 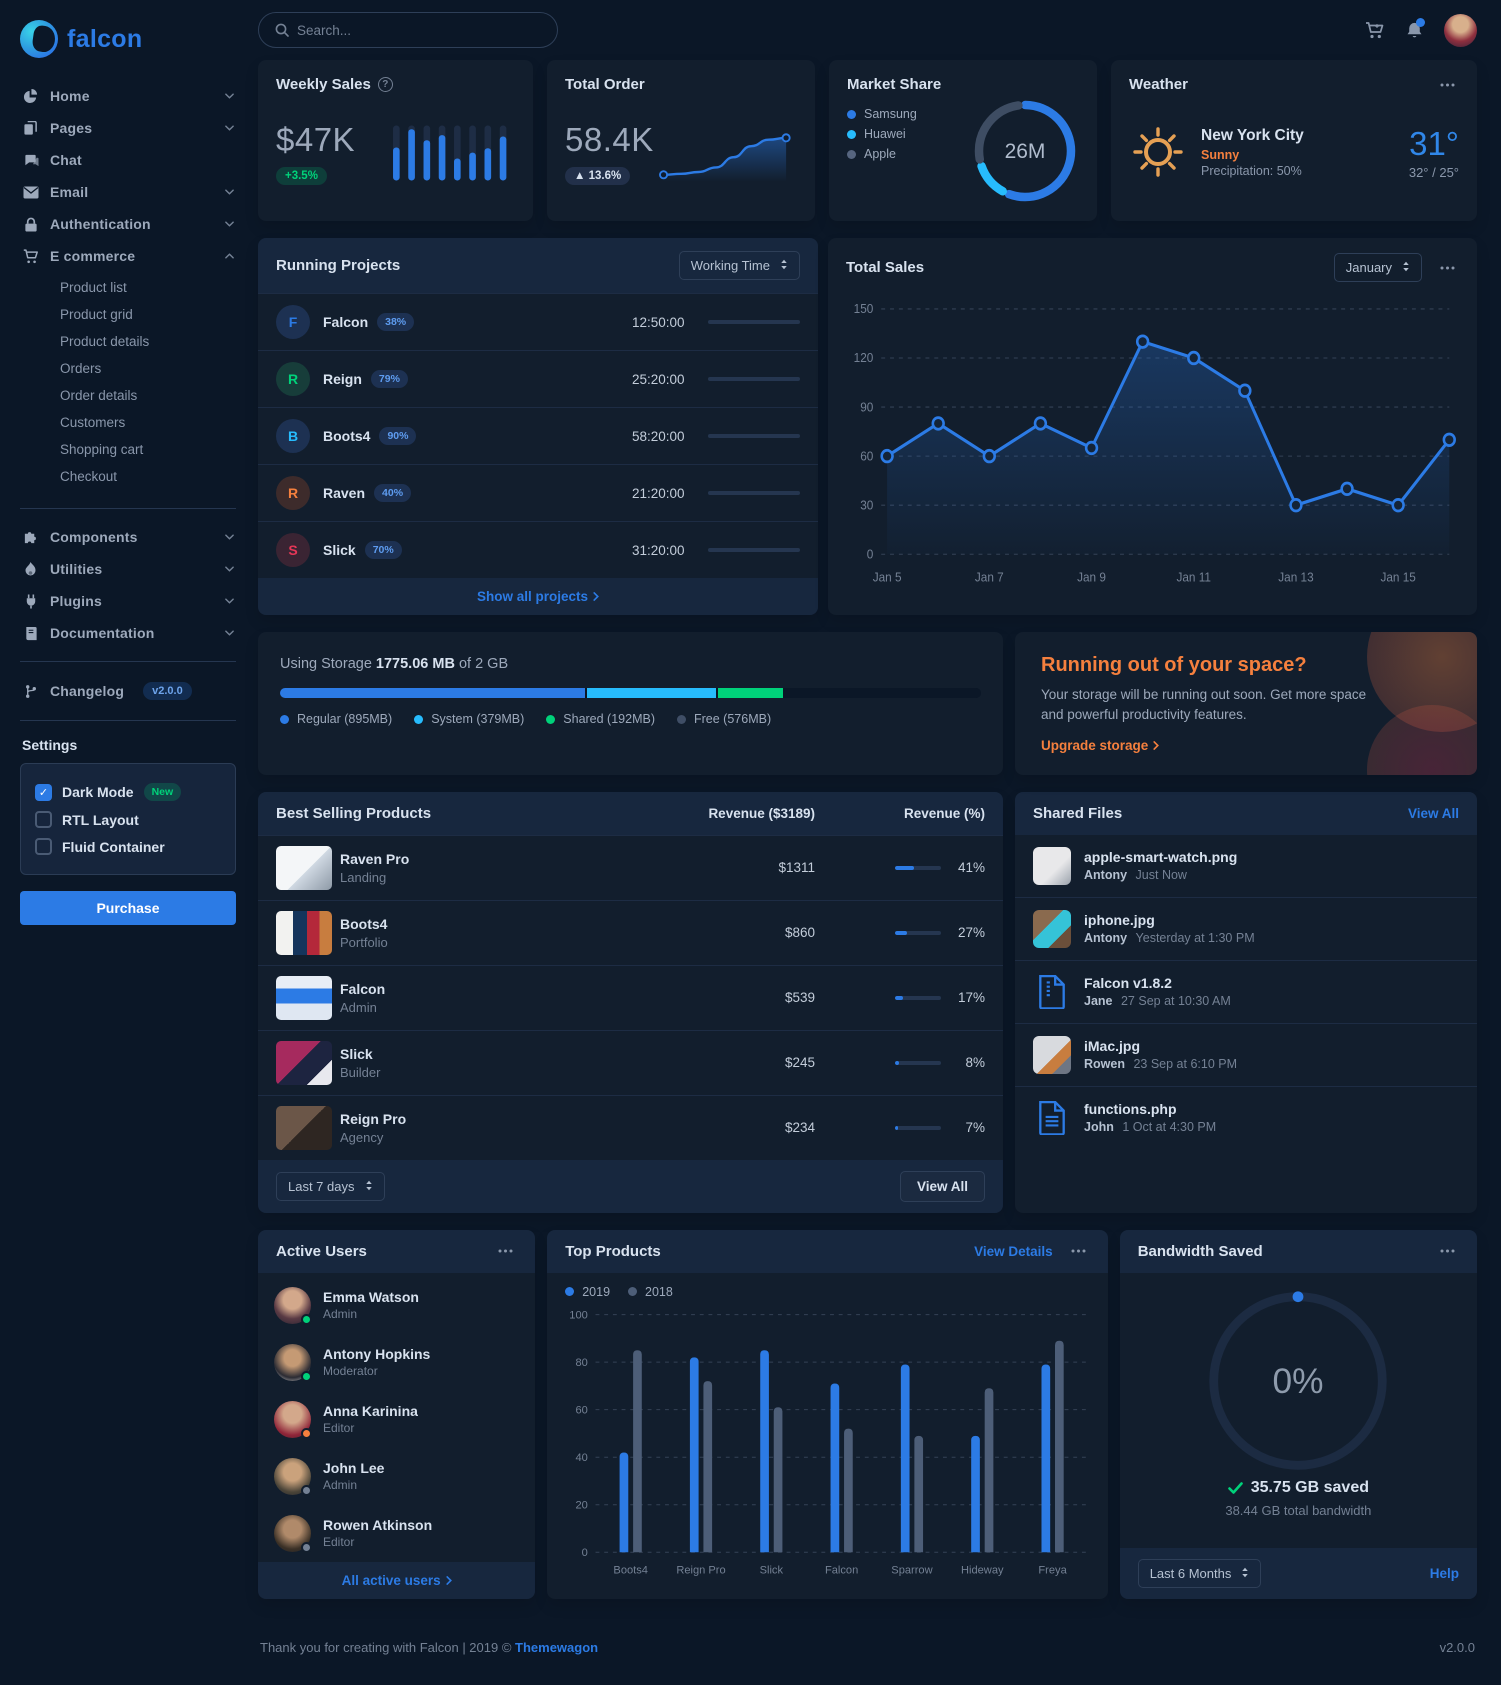 I want to click on sidebar-item-plugins: Plugins, so click(x=128, y=601).